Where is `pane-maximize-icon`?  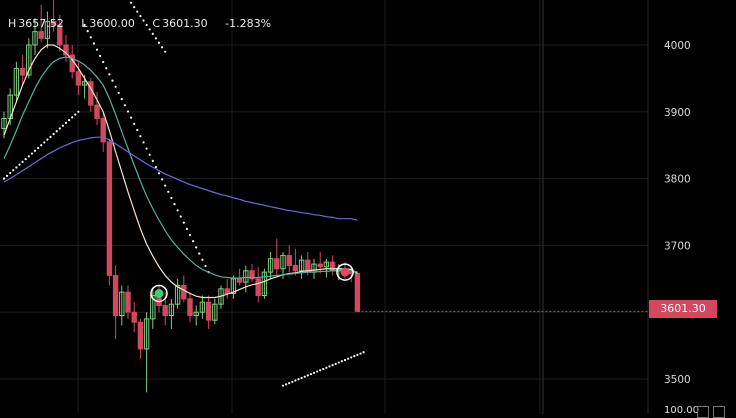
pane-maximize-icon is located at coordinates (719, 412).